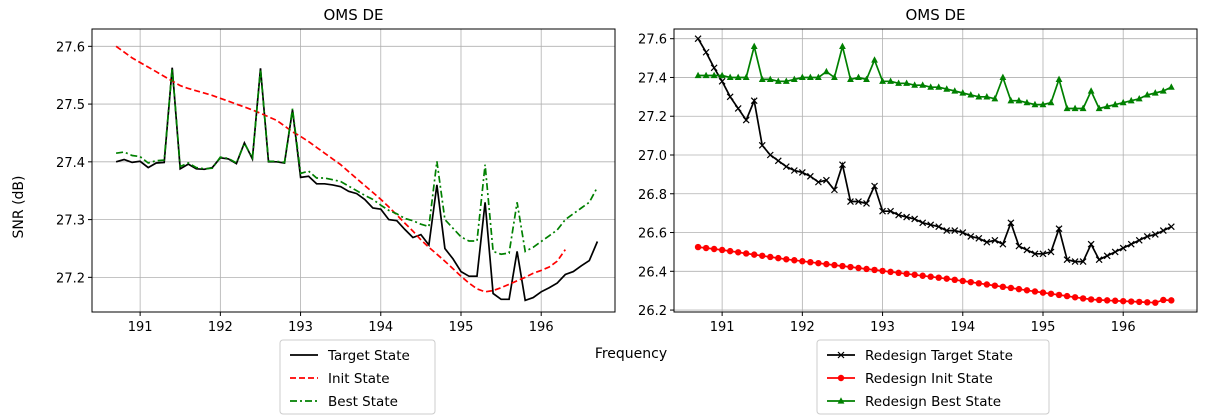 This screenshot has height=417, width=1212. Describe the element at coordinates (652, 117) in the screenshot. I see `y-tick-label: 27.2` at that location.